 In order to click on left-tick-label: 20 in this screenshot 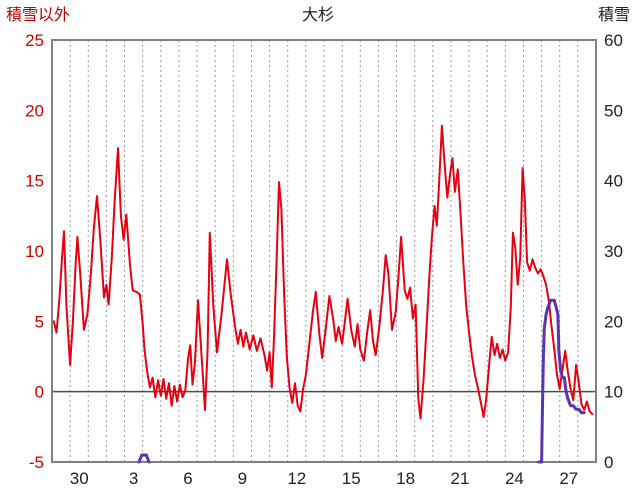, I will do `click(34, 110)`.